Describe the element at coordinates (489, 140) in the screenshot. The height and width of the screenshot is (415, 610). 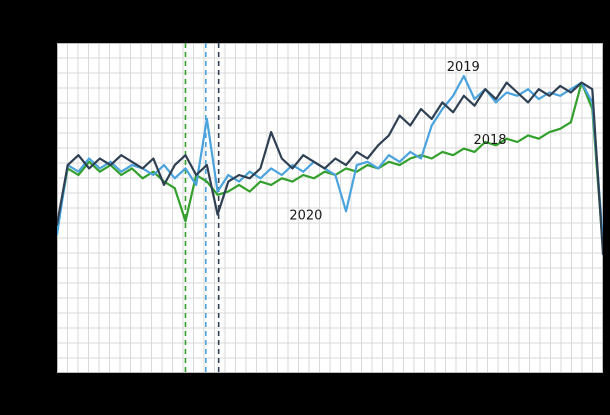
I see `annotation-2018: 2018` at that location.